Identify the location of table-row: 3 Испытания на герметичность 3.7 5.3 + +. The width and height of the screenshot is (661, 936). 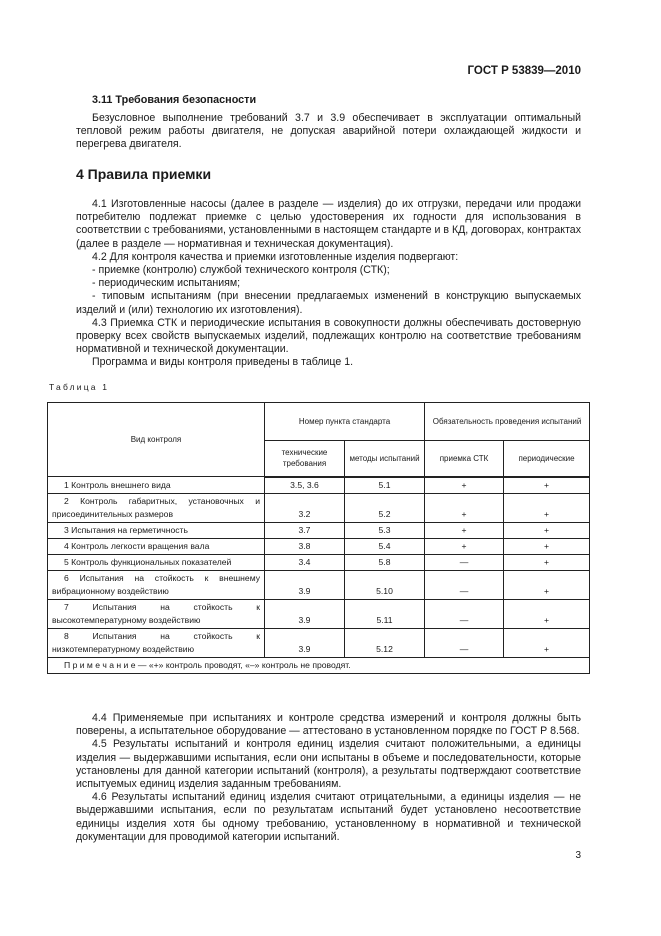
(319, 530).